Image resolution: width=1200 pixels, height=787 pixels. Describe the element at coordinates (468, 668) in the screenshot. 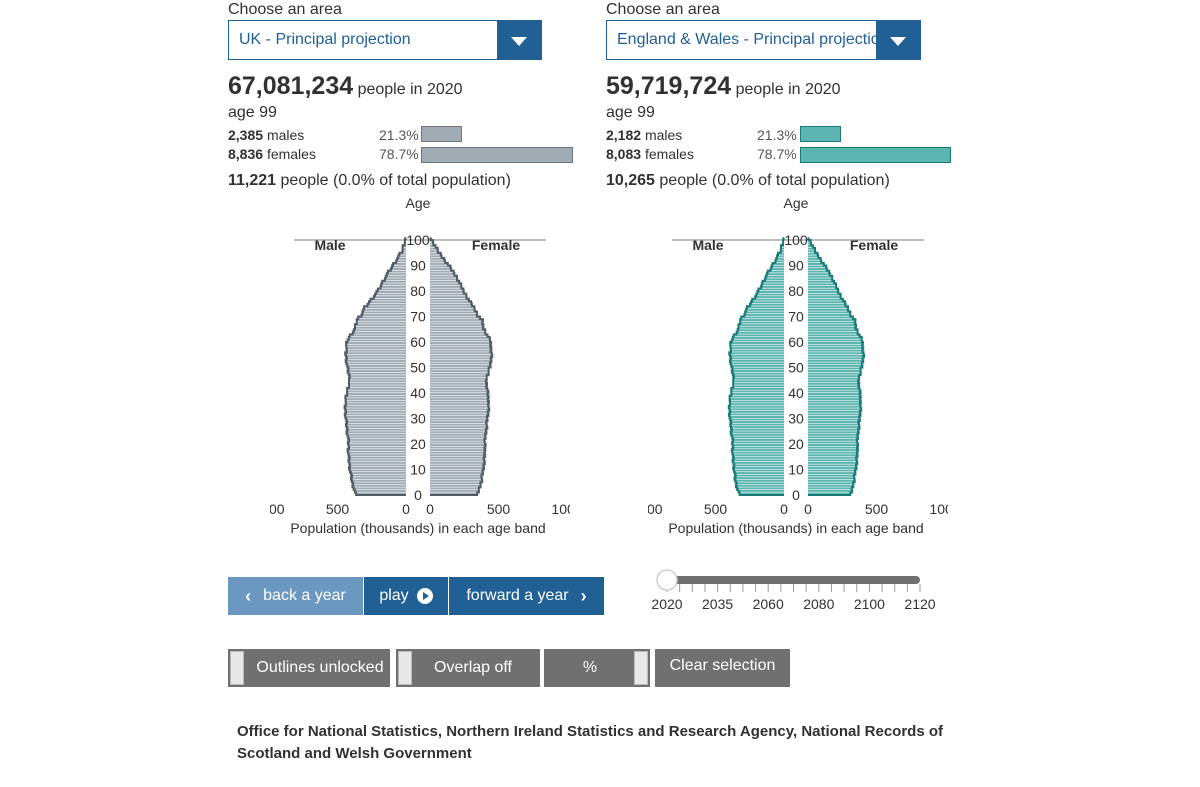

I see `overlap-toggle: Overlap off` at that location.